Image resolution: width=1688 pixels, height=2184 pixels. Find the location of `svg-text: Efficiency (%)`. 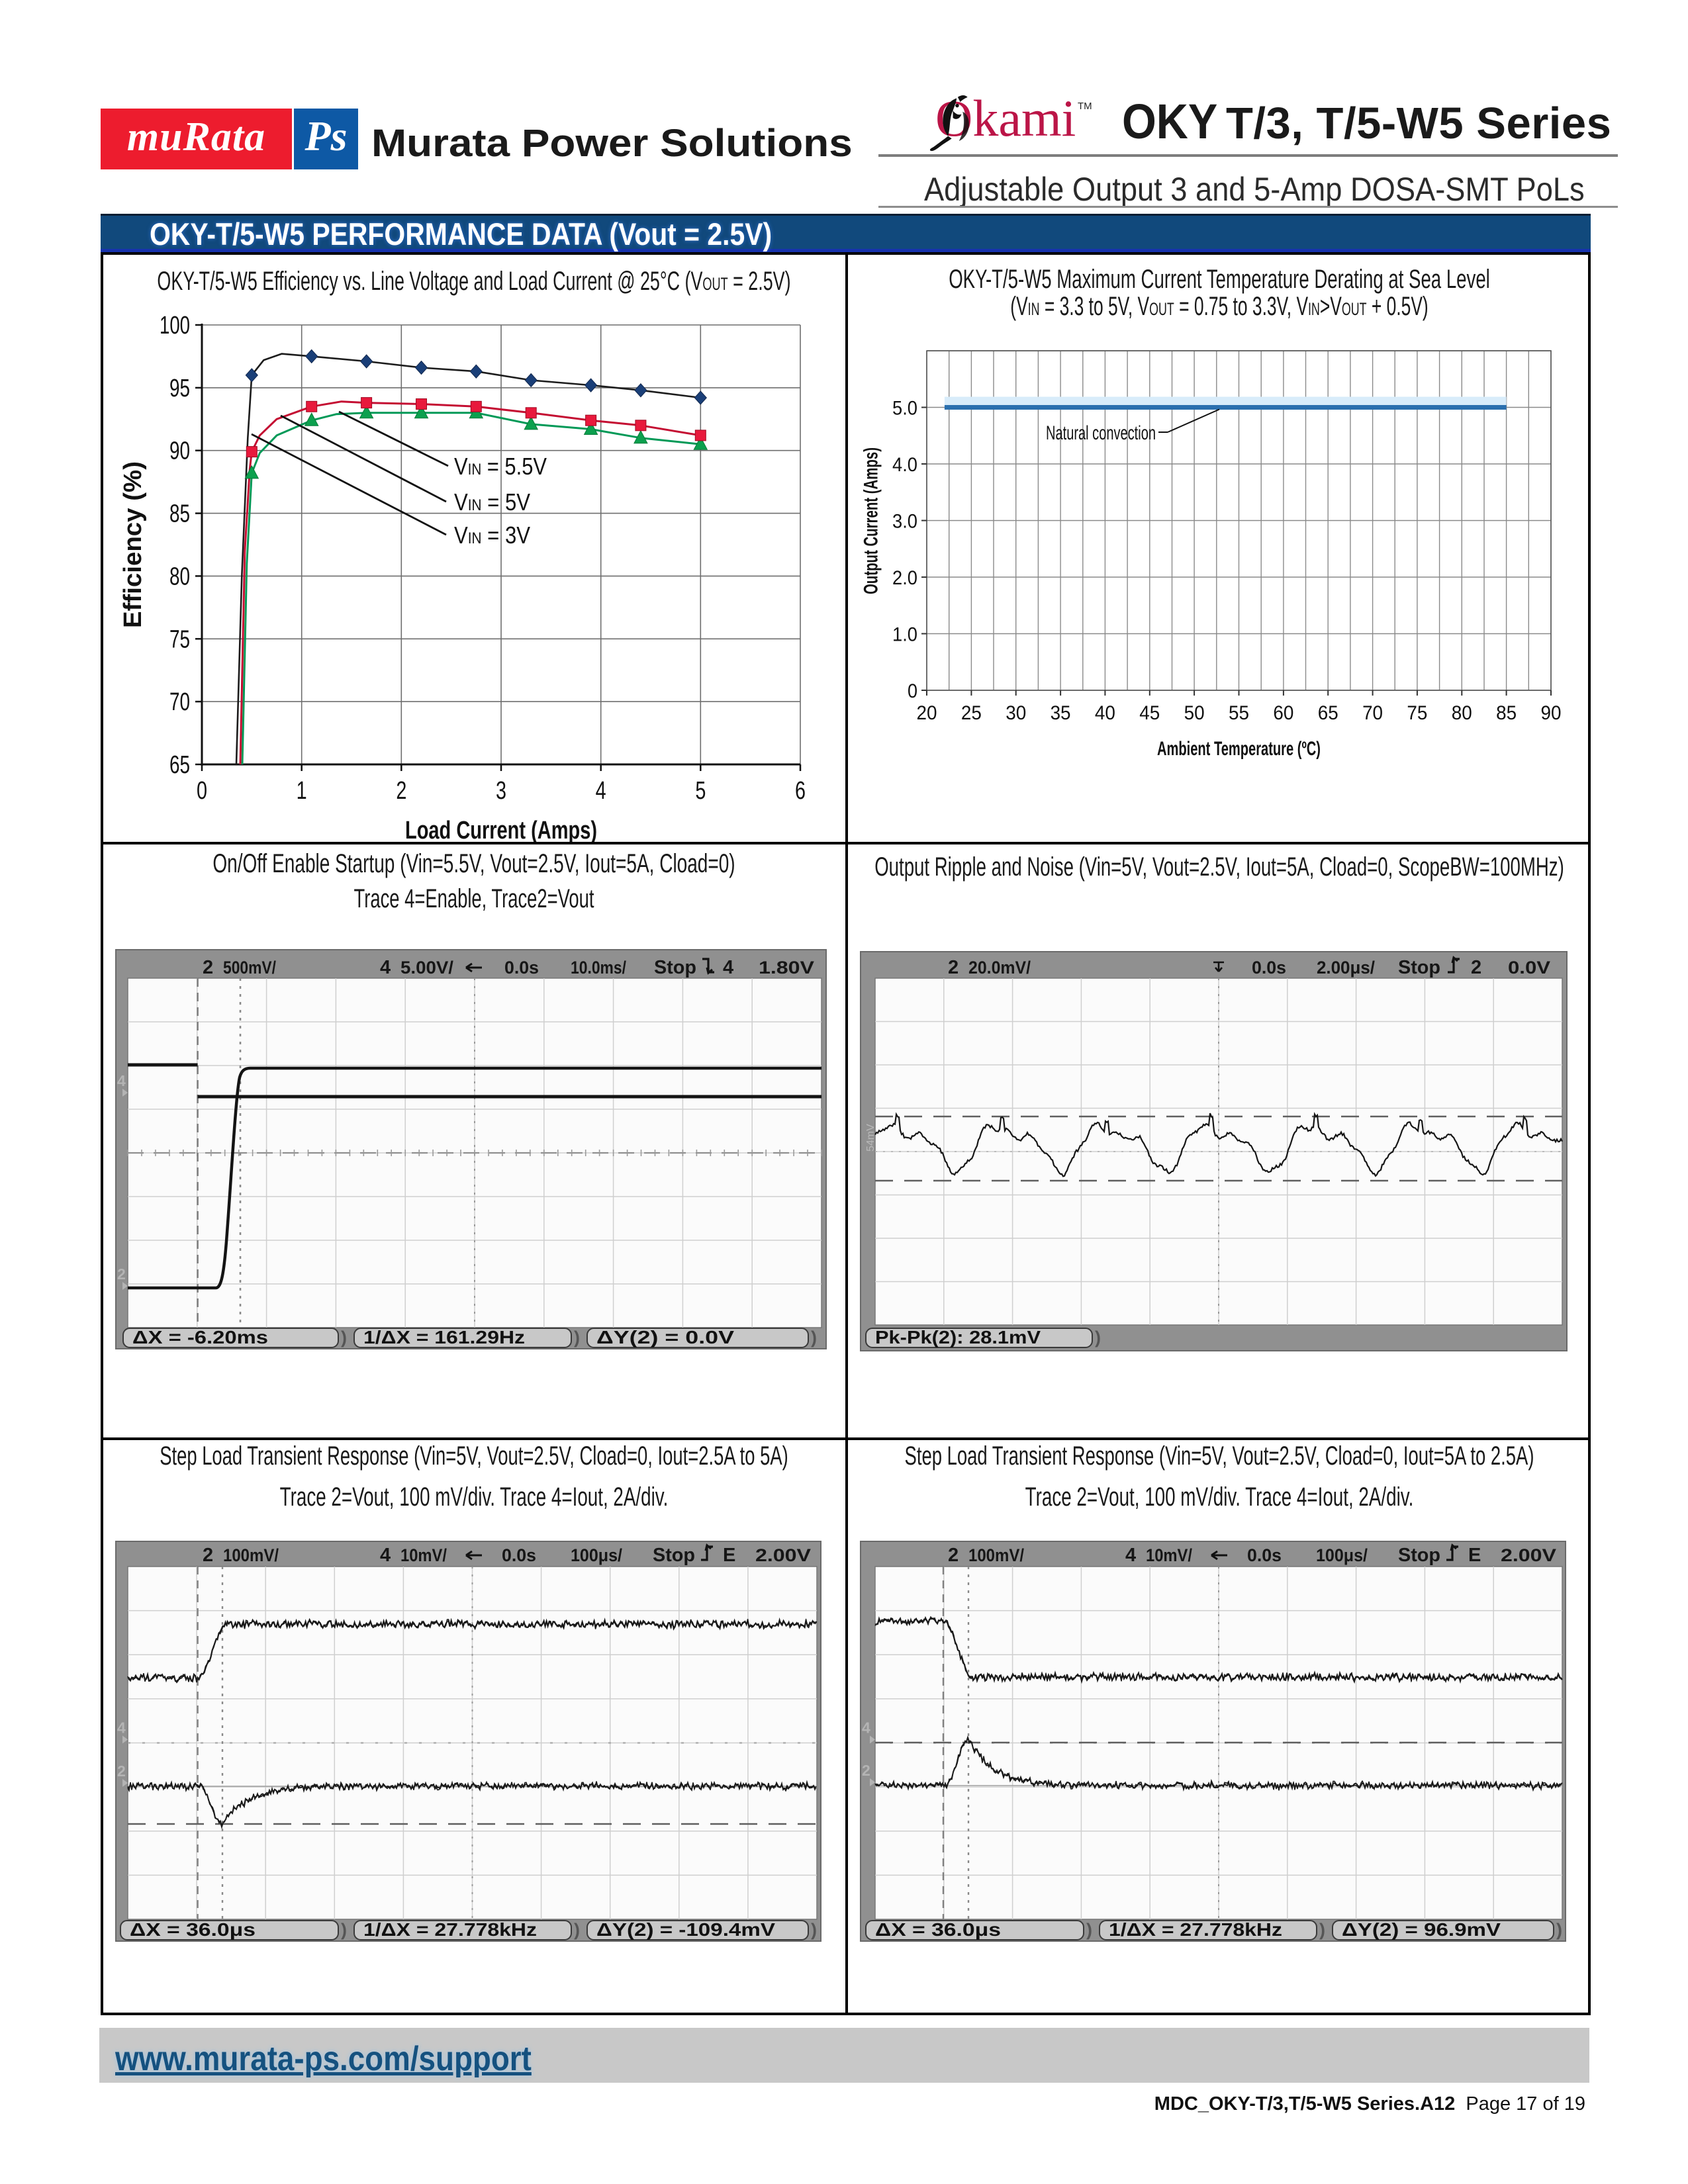

svg-text: Efficiency (%) is located at coordinates (133, 544).